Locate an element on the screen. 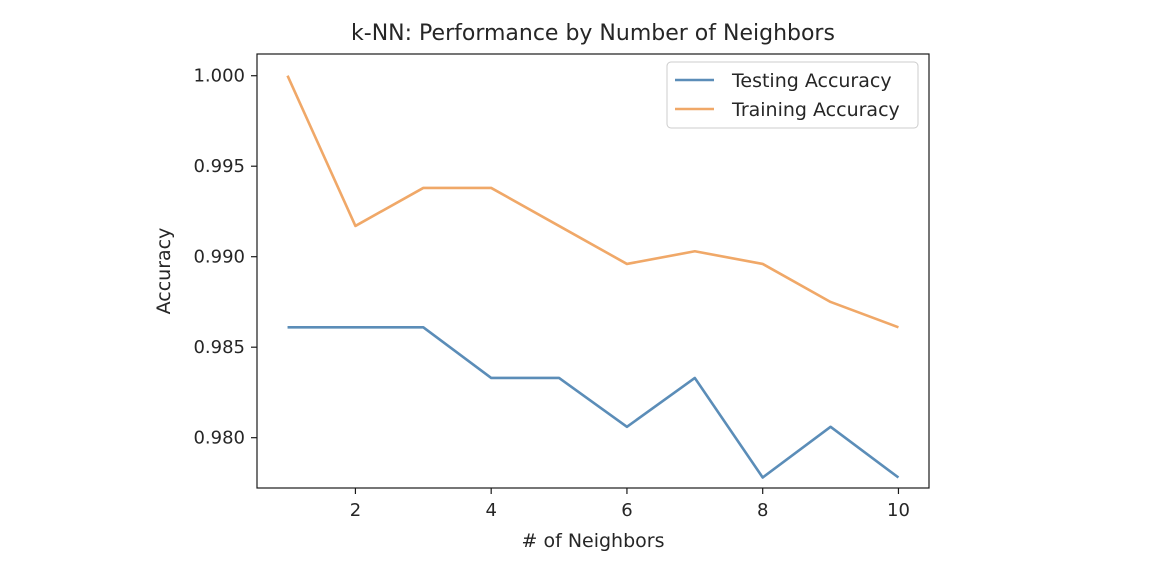 This screenshot has width=1166, height=582. legend-label-testing-accuracy: Testing Accuracy is located at coordinates (811, 81).